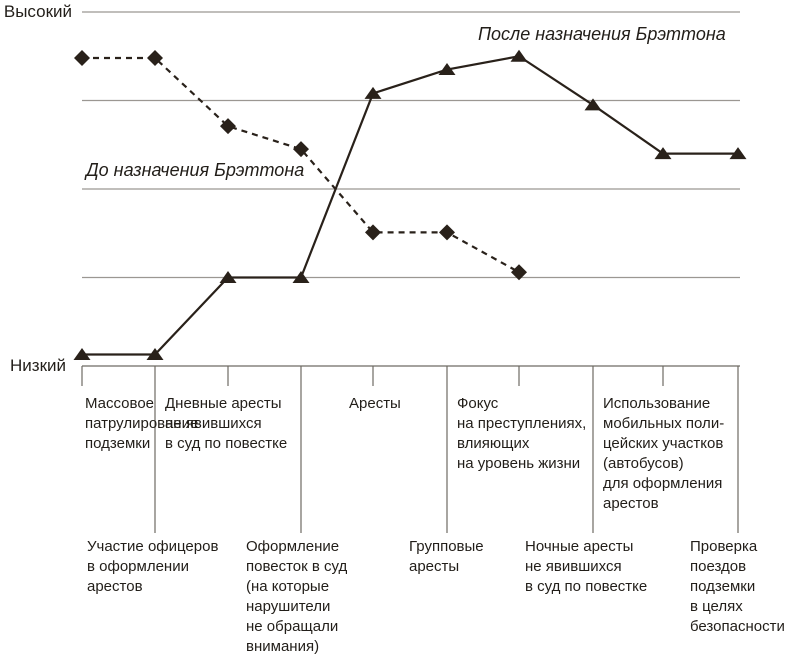 This screenshot has height=659, width=790. Describe the element at coordinates (375, 403) in the screenshot. I see `factor-label: Аресты` at that location.